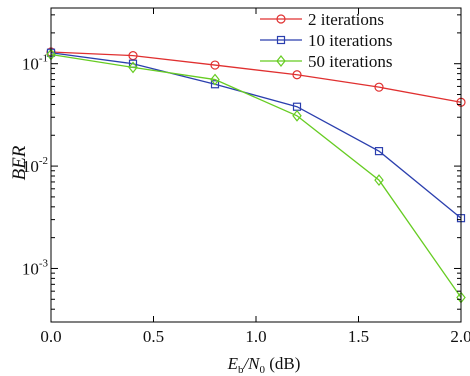 The width and height of the screenshot is (470, 376). What do you see at coordinates (282, 363) in the screenshot?
I see `x-label-unit: (dB)` at bounding box center [282, 363].